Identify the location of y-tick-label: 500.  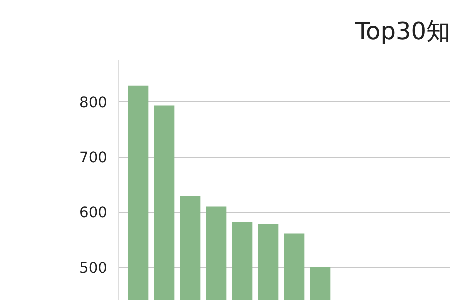
(94, 268).